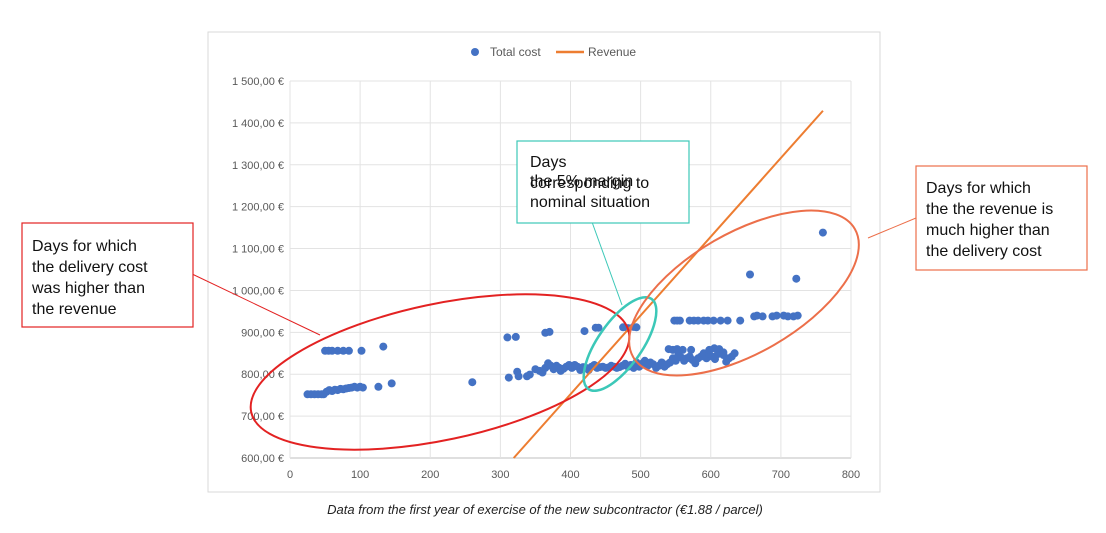 The width and height of the screenshot is (1106, 533). What do you see at coordinates (258, 82) in the screenshot?
I see `y-tick-label: 1 500,00 €` at bounding box center [258, 82].